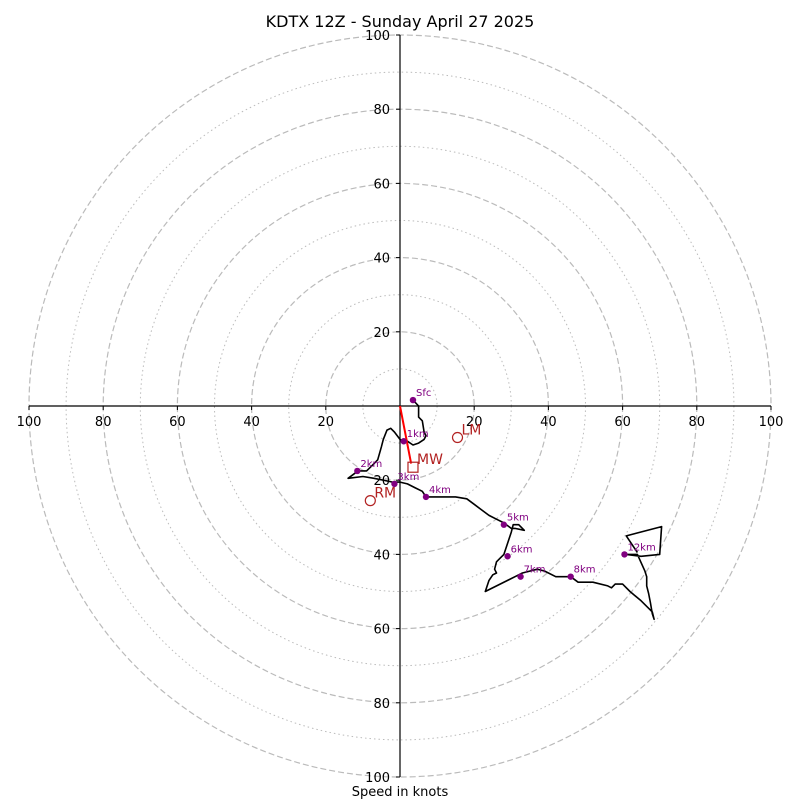 This screenshot has height=800, width=800. Describe the element at coordinates (504, 524) in the screenshot. I see `height-marker-5km` at that location.